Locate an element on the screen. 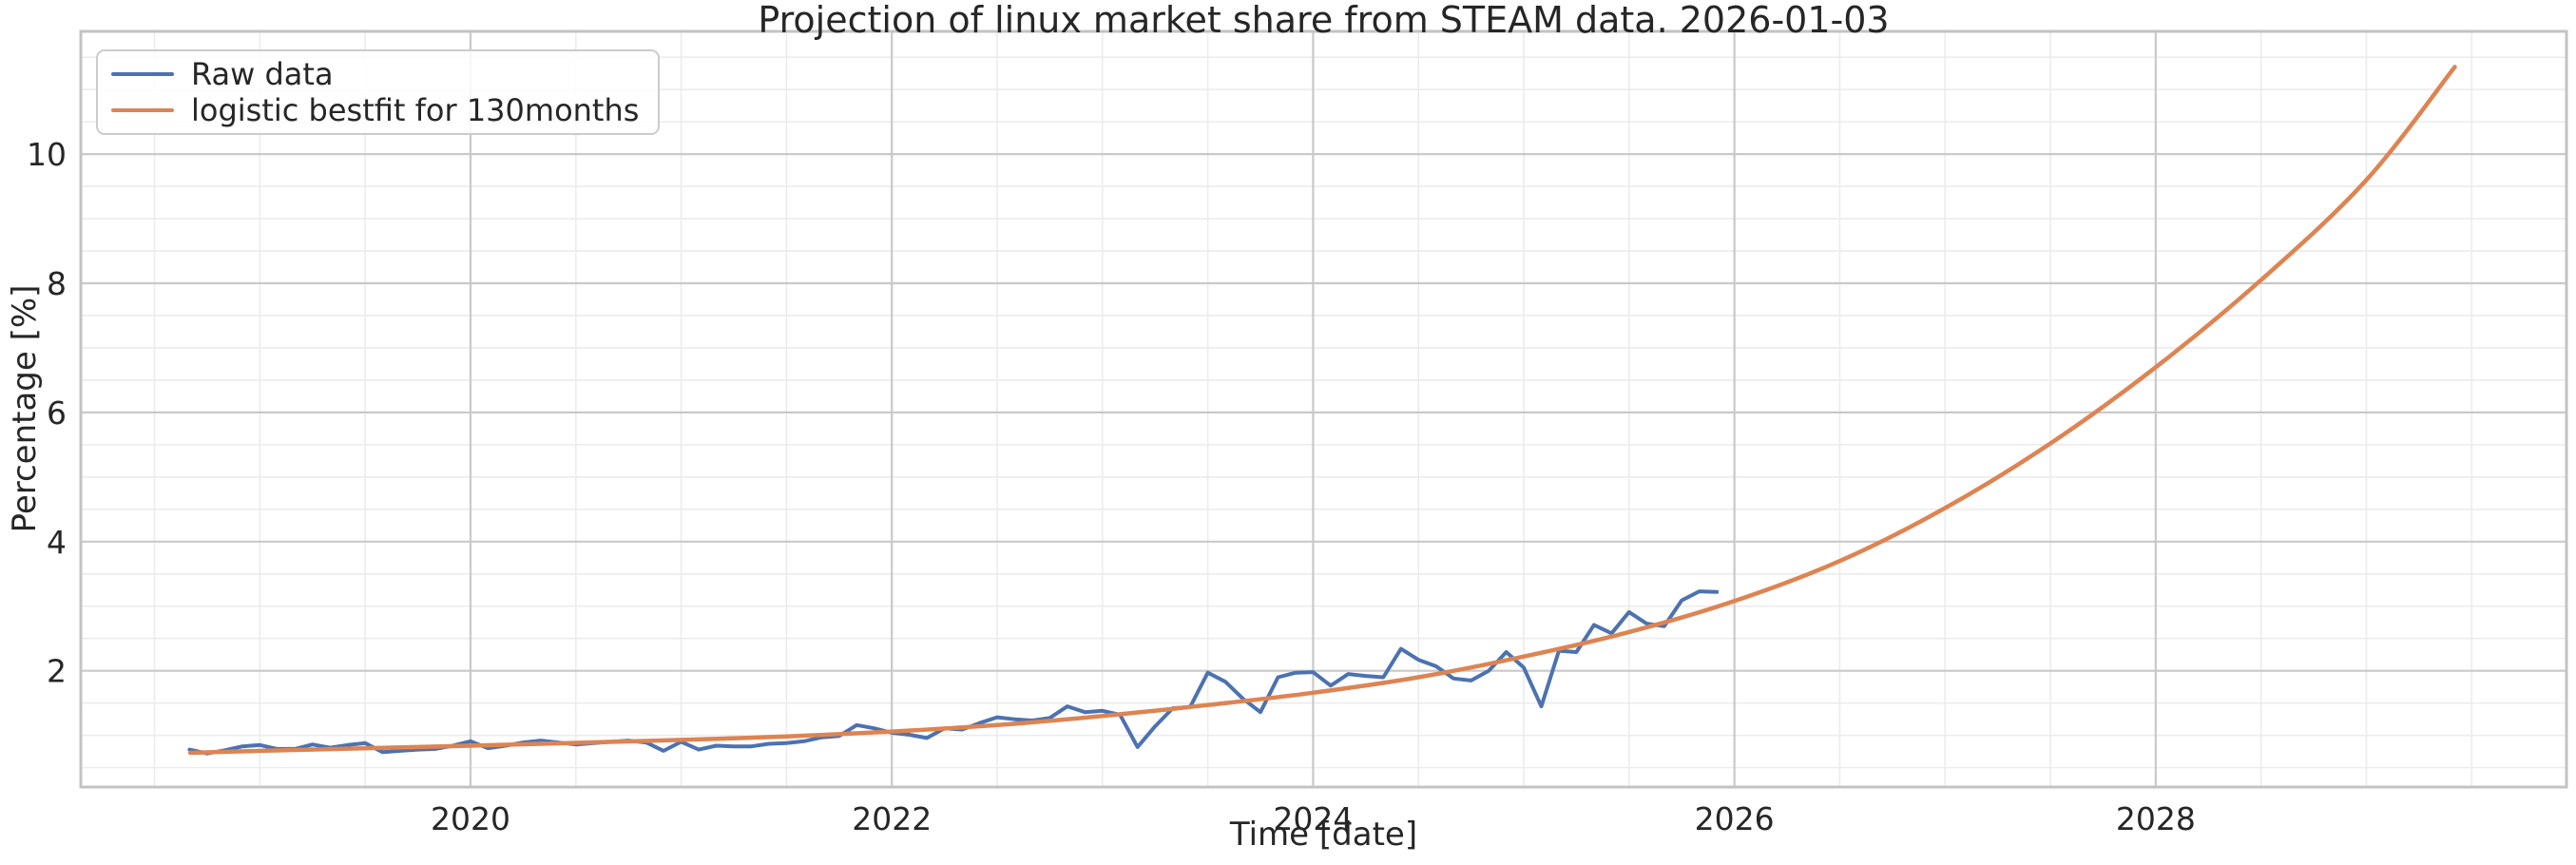 Image resolution: width=2576 pixels, height=865 pixels. legend: Raw data logistic bestfit for 130months is located at coordinates (379, 92).